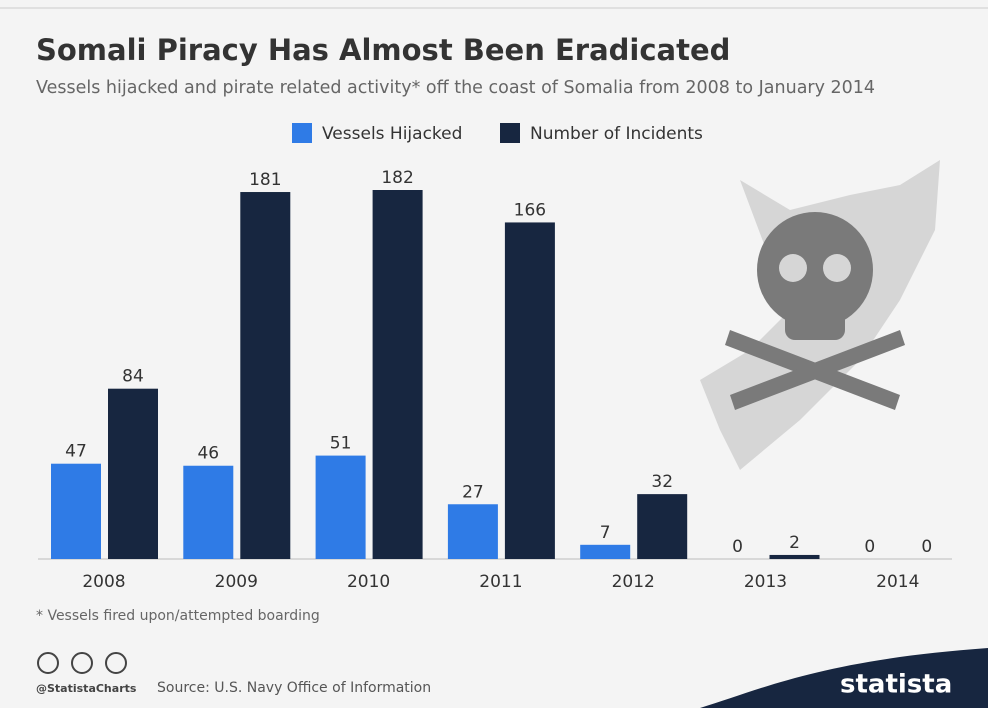 The width and height of the screenshot is (988, 708). Describe the element at coordinates (236, 582) in the screenshot. I see `x-tick-label: 2009` at that location.